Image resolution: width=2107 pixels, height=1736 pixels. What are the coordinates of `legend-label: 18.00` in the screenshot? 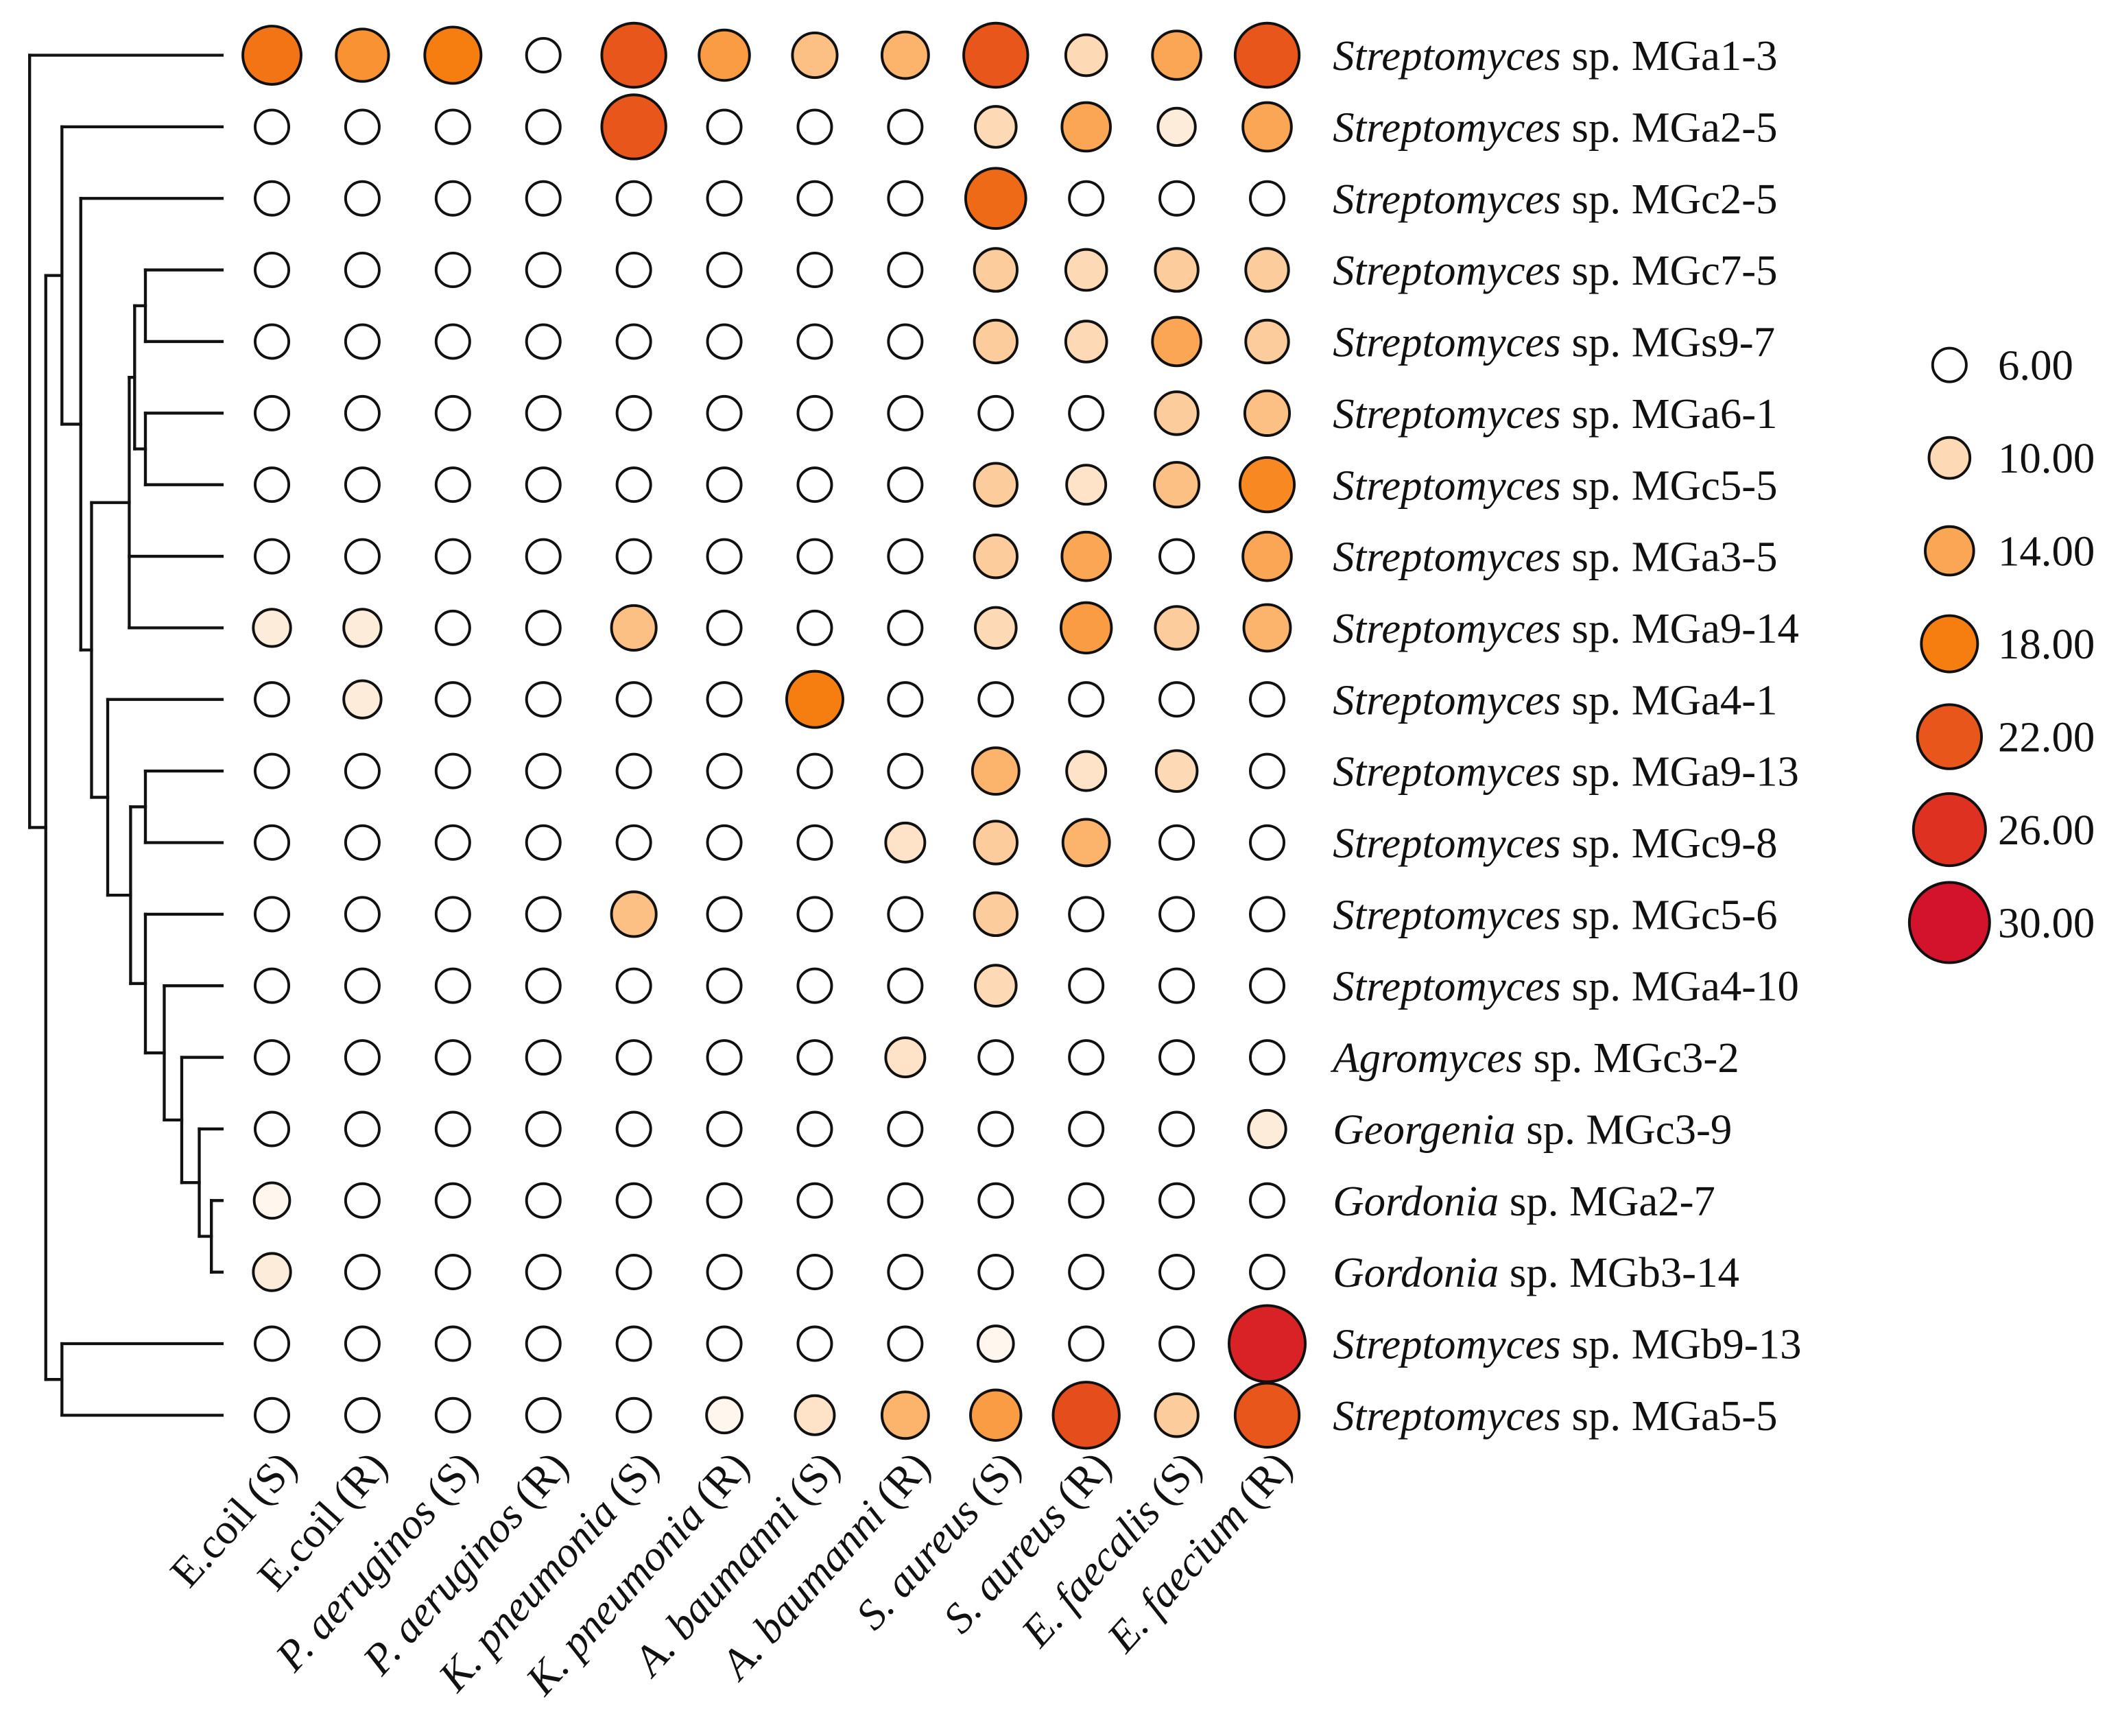 It's located at (2047, 644).